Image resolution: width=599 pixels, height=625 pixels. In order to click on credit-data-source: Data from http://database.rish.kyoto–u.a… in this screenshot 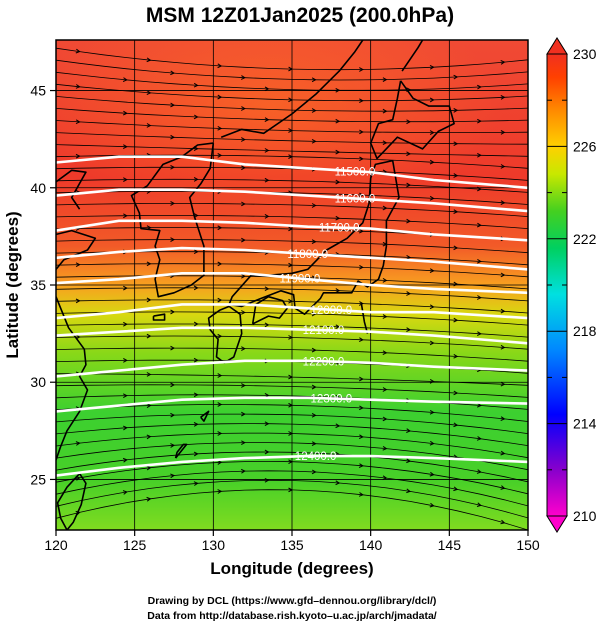, I will do `click(291, 616)`.